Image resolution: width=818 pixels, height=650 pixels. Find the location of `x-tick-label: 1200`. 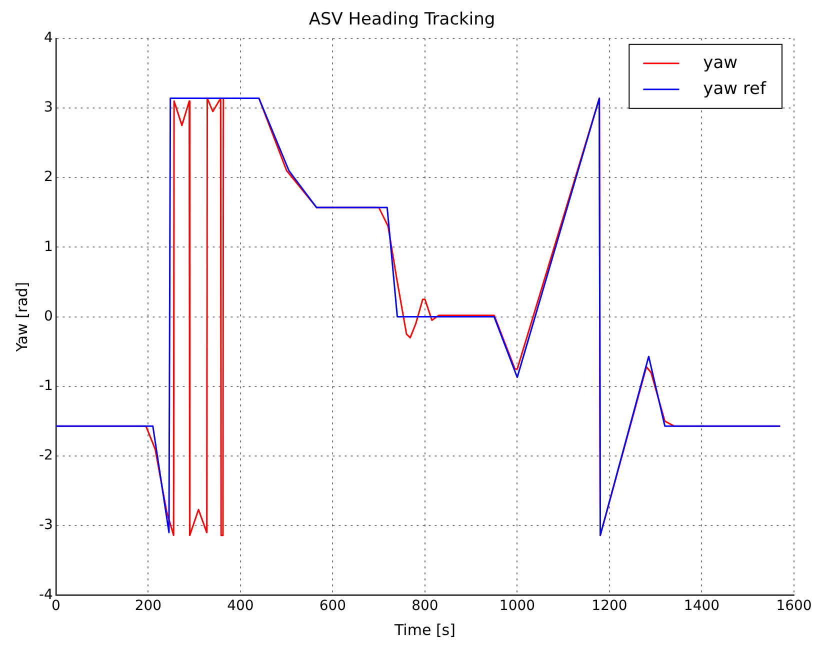

x-tick-label: 1200 is located at coordinates (610, 606).